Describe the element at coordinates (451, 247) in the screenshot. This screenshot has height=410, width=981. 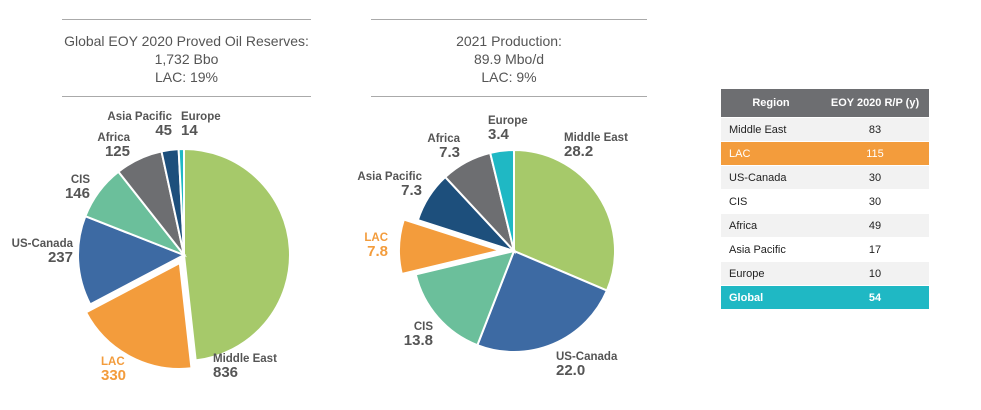
I see `production-slice-lac` at that location.